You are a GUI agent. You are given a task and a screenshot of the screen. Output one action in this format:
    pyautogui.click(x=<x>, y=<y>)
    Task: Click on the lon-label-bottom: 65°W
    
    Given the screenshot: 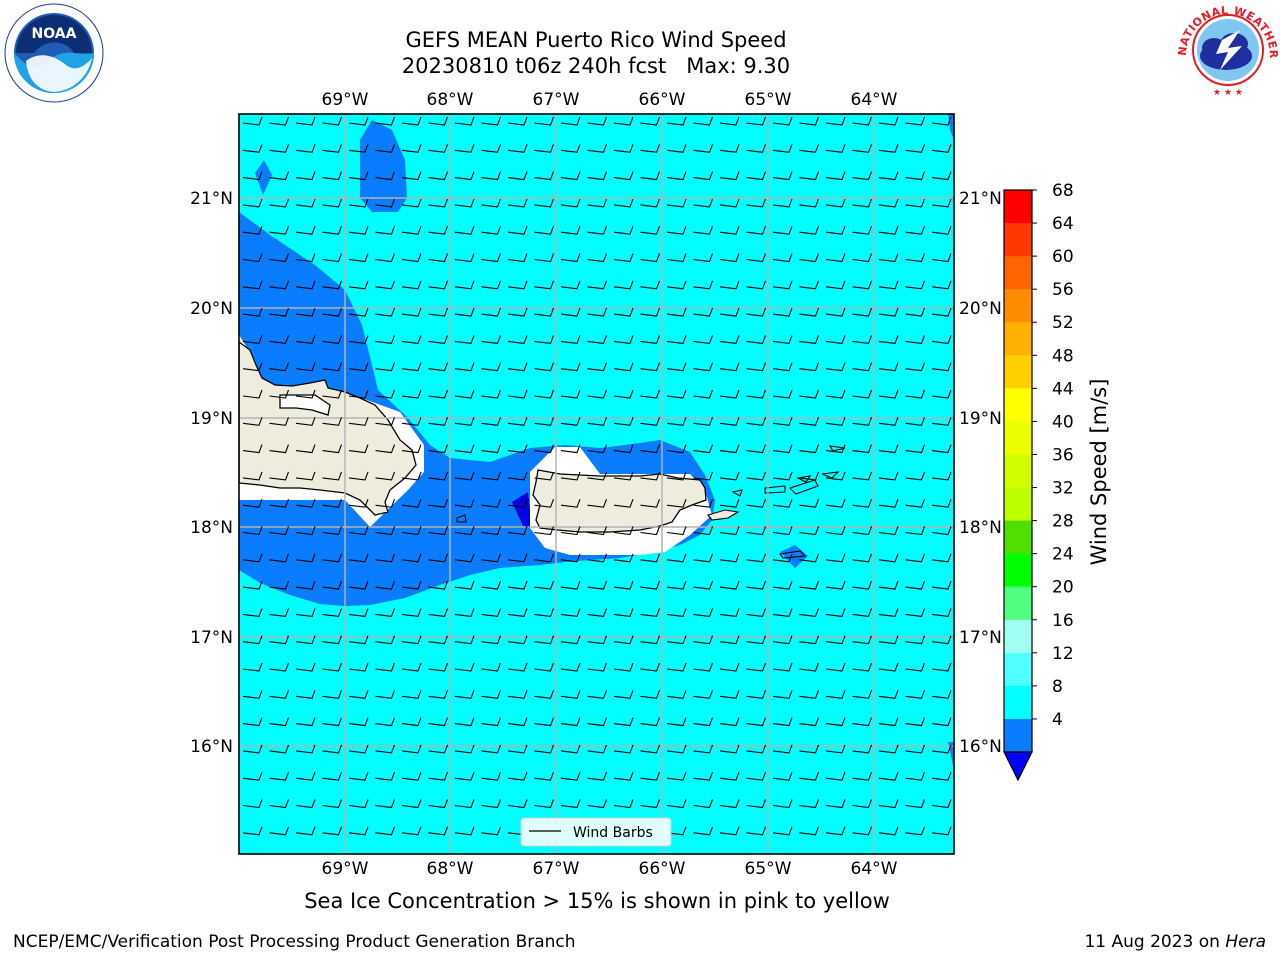 What is the action you would take?
    pyautogui.click(x=768, y=869)
    